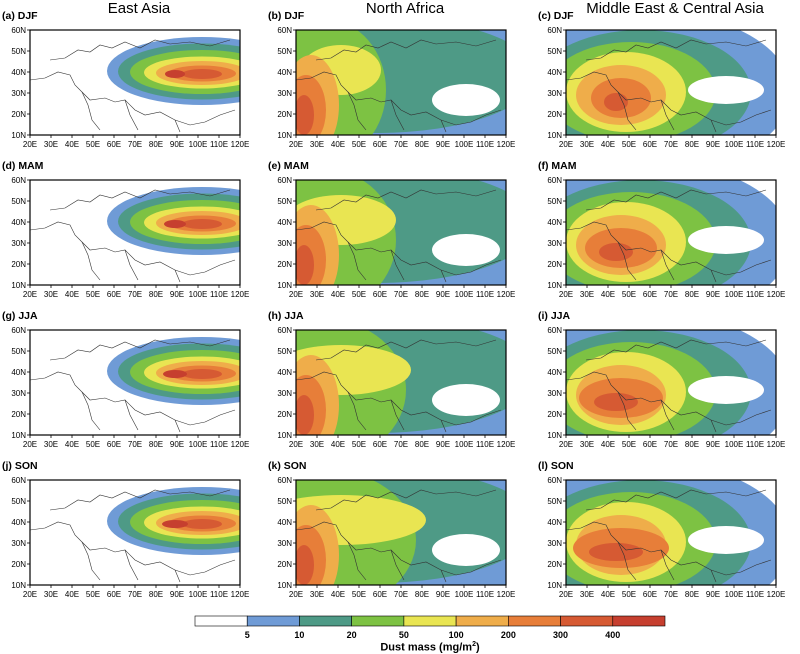 This screenshot has width=800, height=654. What do you see at coordinates (430, 647) in the screenshot?
I see `colorbar-title: Dust mass (mg/m2)` at bounding box center [430, 647].